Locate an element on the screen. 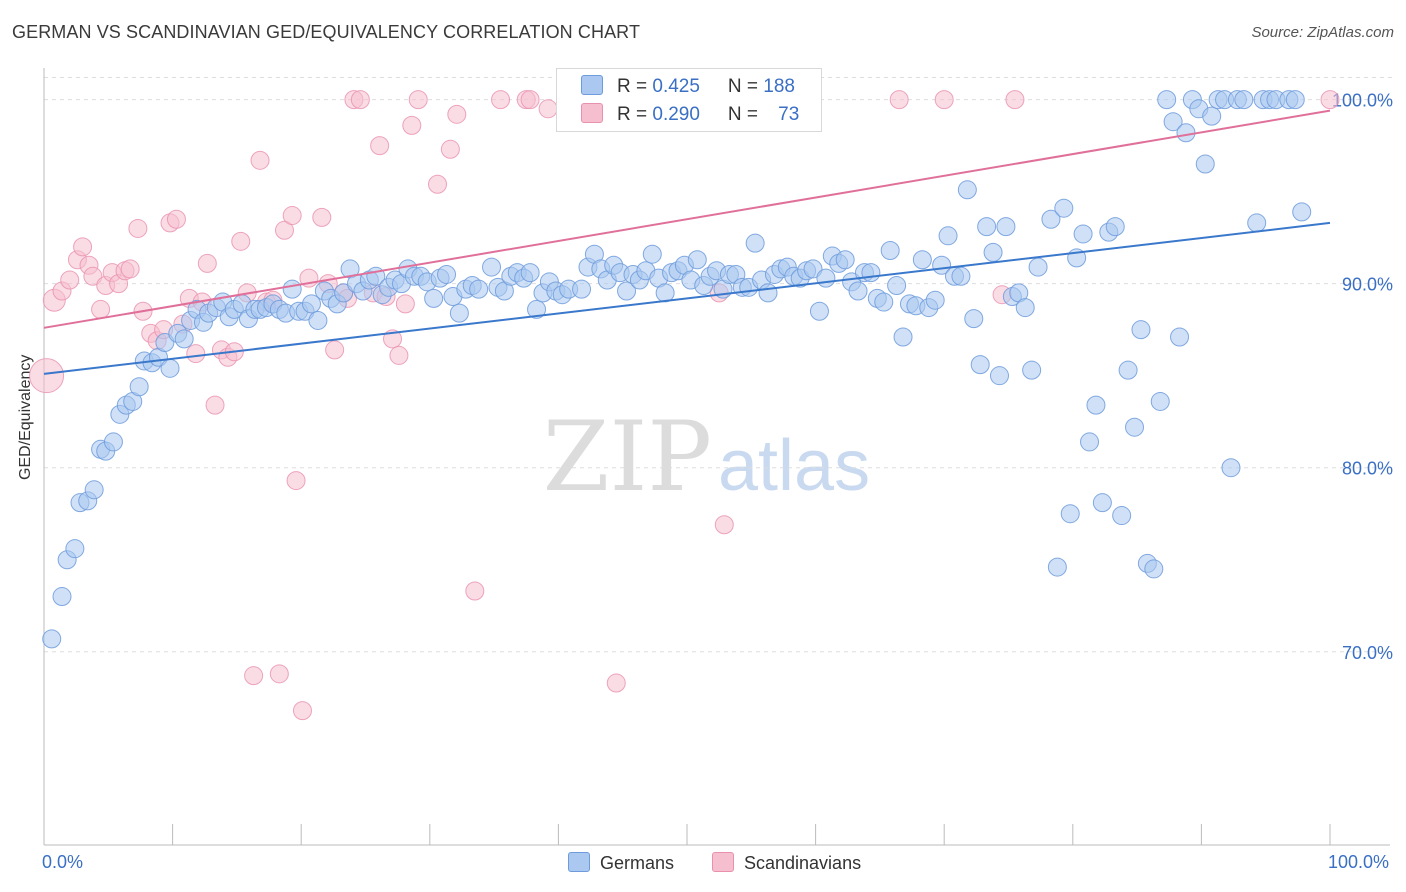 The width and height of the screenshot is (1406, 892). y-tick-label: 80.0% is located at coordinates (1367, 469).